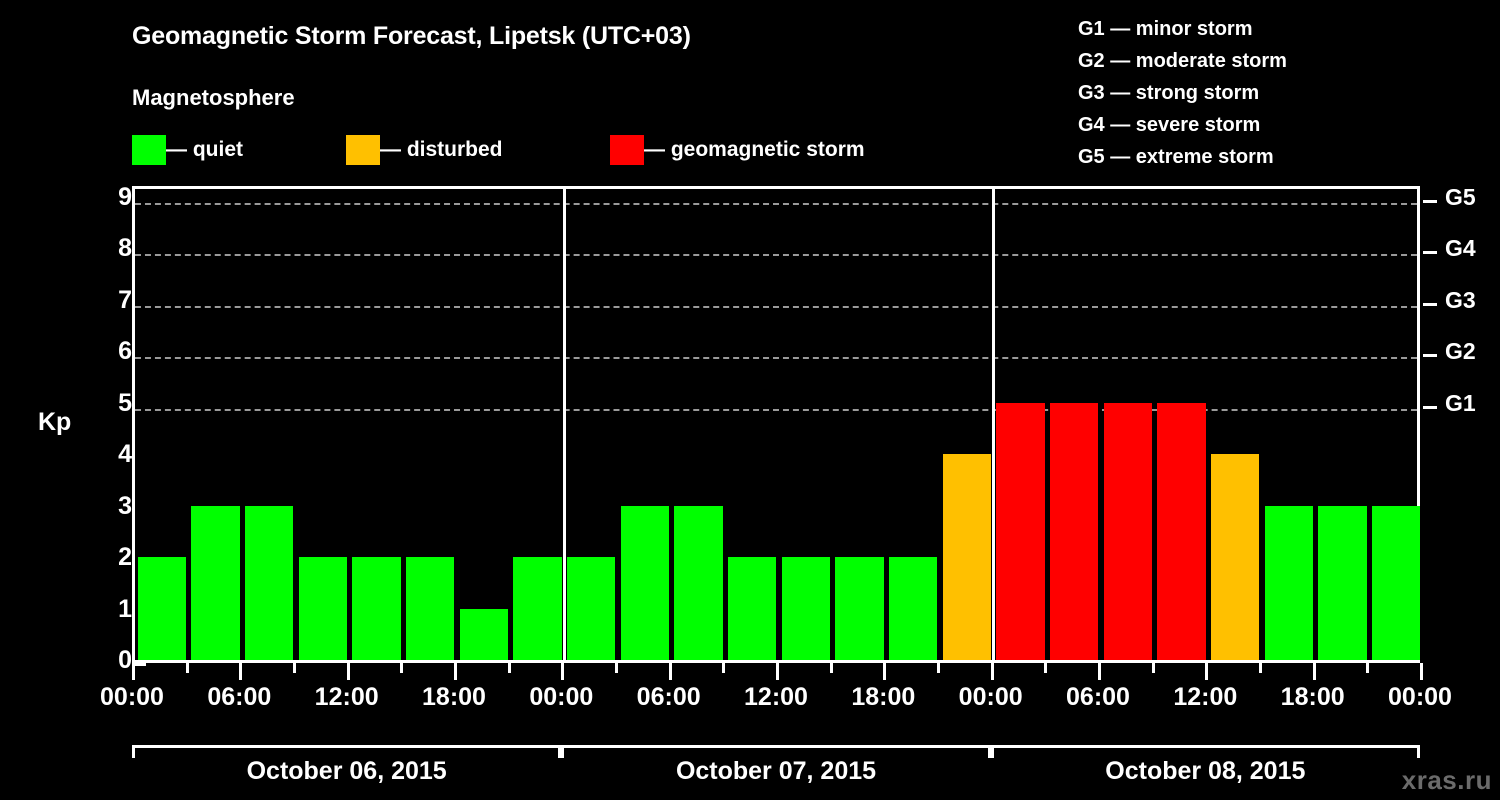  Describe the element at coordinates (1205, 771) in the screenshot. I see `date-label: October 08, 2015` at that location.